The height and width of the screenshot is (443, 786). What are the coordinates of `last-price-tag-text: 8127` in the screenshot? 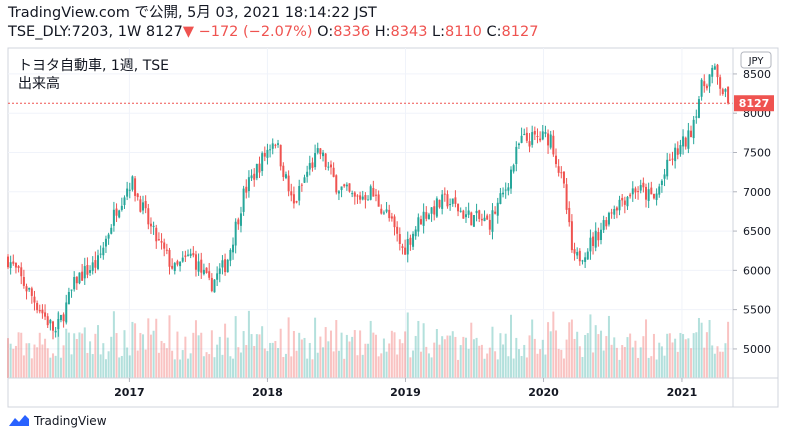 It's located at (754, 103).